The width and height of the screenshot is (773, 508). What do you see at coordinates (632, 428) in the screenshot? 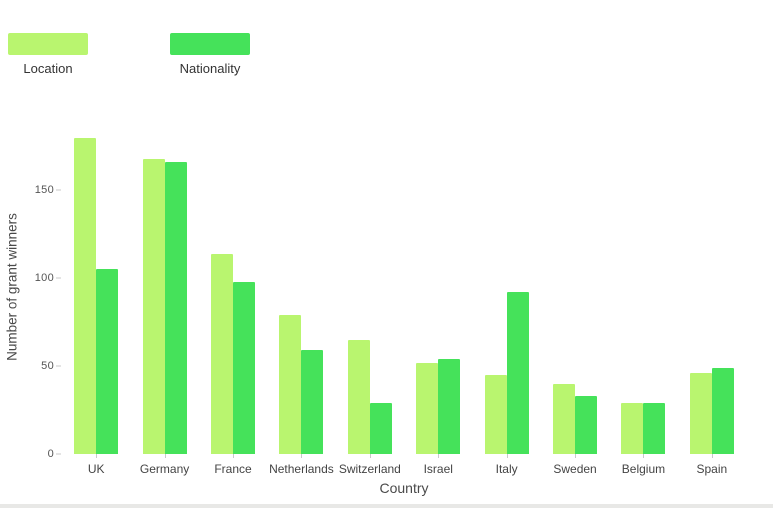
I see `bar-location-belgium` at bounding box center [632, 428].